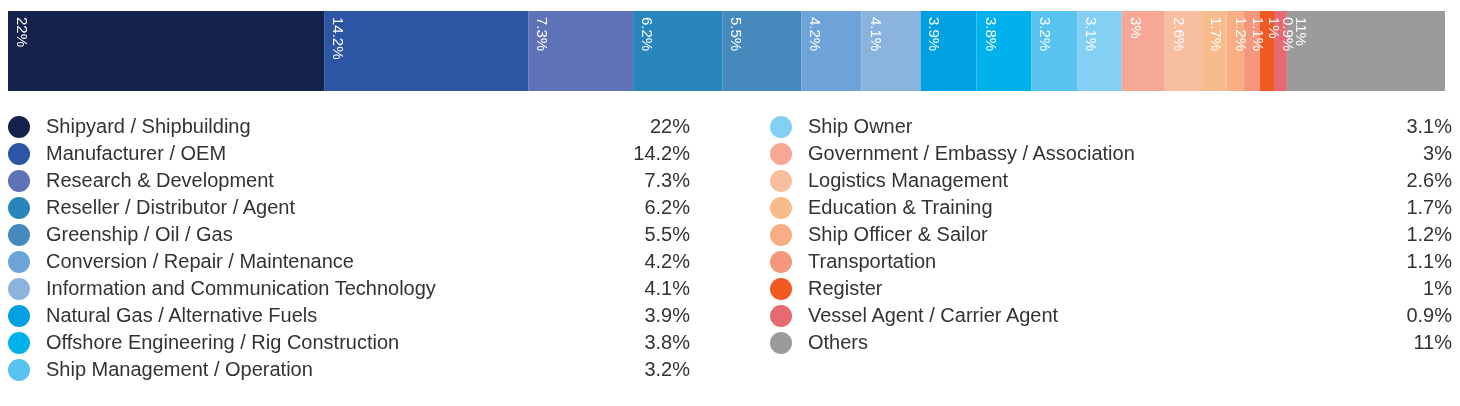 This screenshot has height=406, width=1460. I want to click on text: 4.1%, so click(667, 288).